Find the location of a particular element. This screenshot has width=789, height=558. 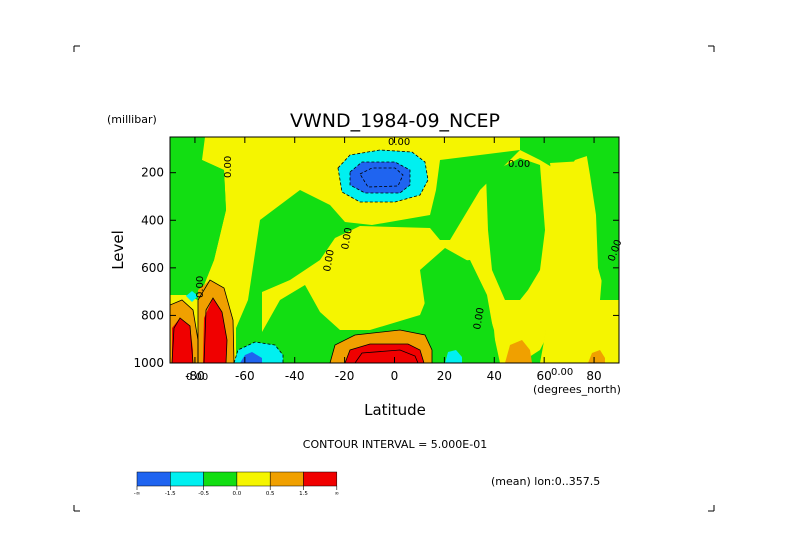

region-text: (mean) lon:0..357.5 is located at coordinates (545, 481).